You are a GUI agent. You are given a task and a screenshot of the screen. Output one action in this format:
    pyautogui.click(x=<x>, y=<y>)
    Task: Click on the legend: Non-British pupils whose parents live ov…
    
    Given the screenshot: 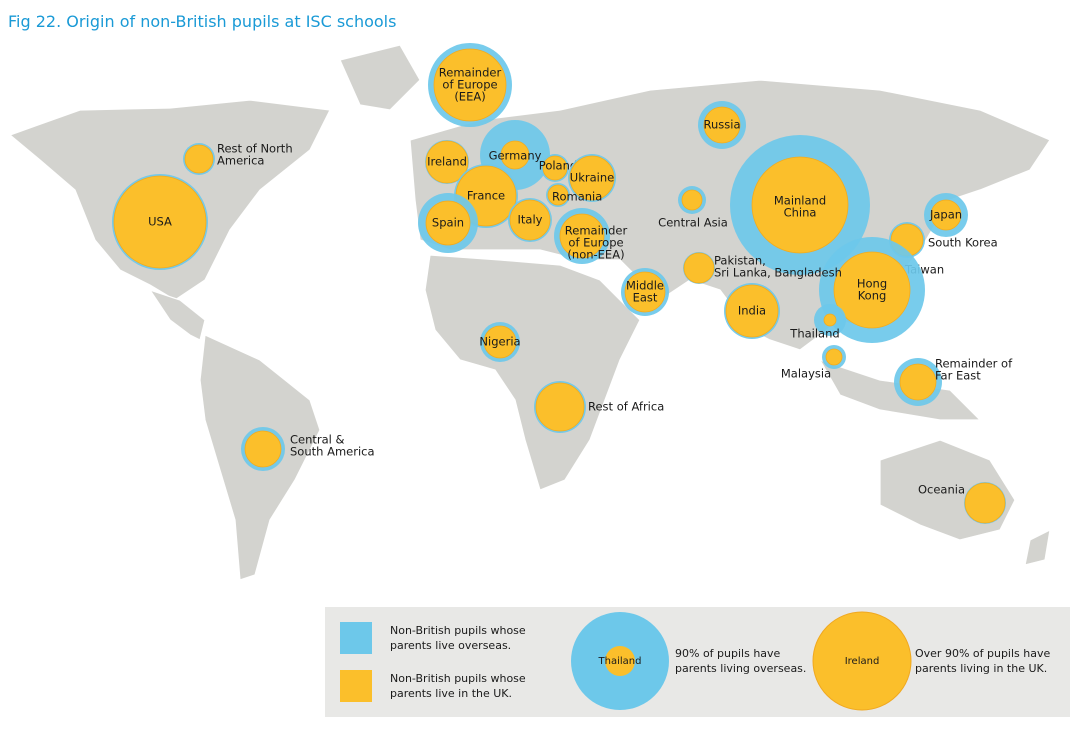 What is the action you would take?
    pyautogui.click(x=697, y=662)
    